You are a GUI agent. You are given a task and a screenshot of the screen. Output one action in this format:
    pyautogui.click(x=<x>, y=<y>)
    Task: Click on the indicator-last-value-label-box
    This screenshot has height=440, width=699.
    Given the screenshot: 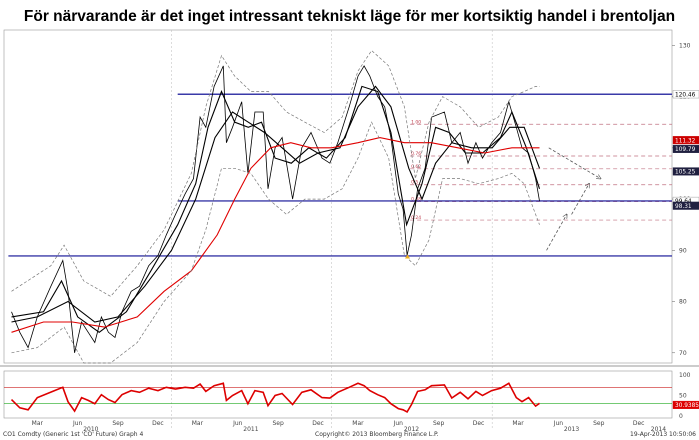 What is the action you would take?
    pyautogui.click(x=685, y=404)
    